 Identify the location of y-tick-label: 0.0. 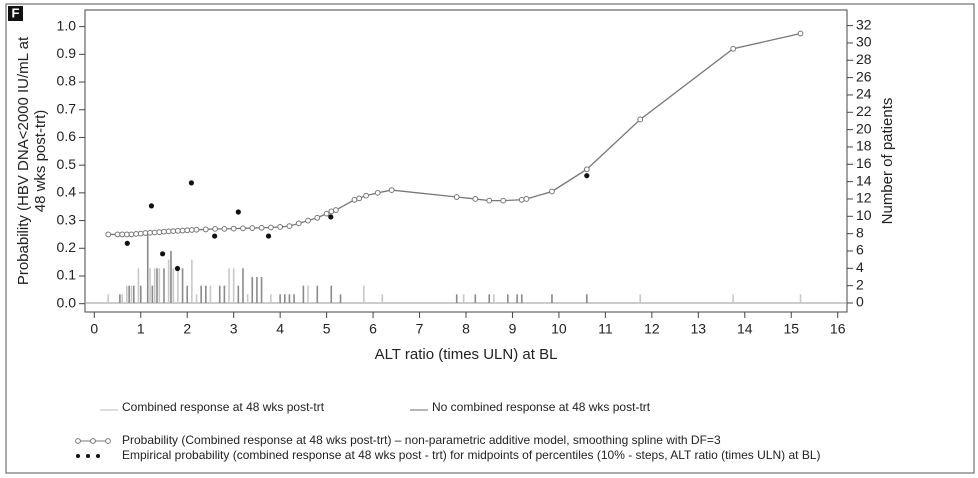
(67, 302).